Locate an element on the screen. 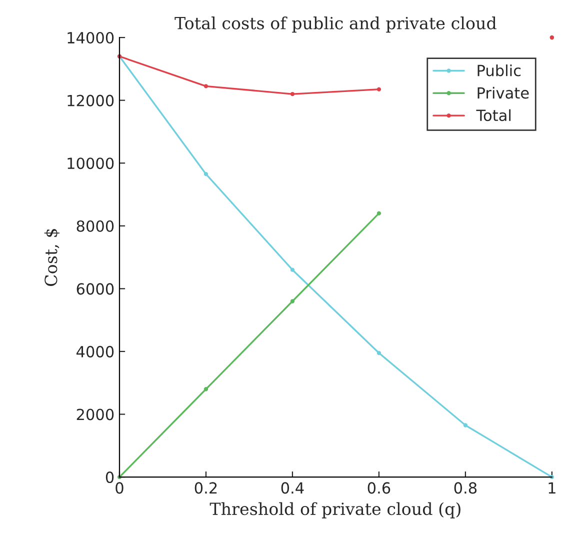  x-tick-label: 0.6 is located at coordinates (379, 488).